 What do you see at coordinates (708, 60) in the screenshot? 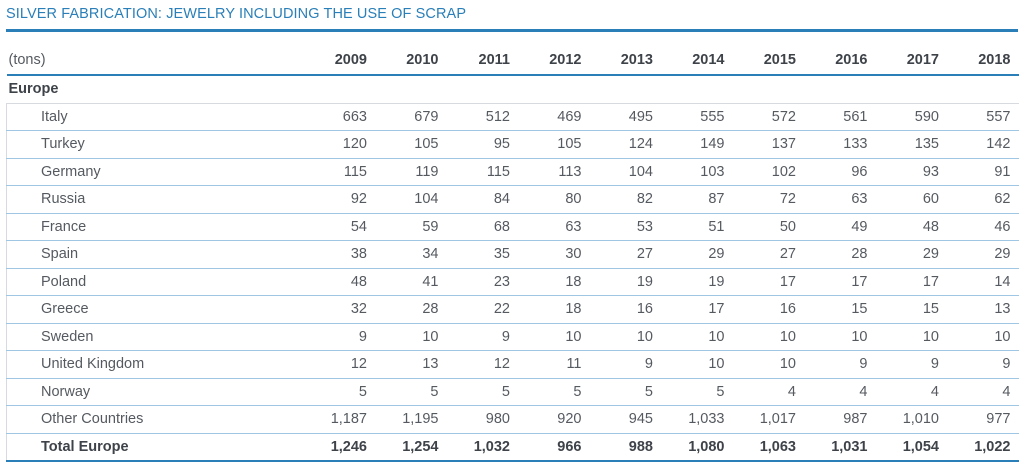
I see `year-header: 2014` at bounding box center [708, 60].